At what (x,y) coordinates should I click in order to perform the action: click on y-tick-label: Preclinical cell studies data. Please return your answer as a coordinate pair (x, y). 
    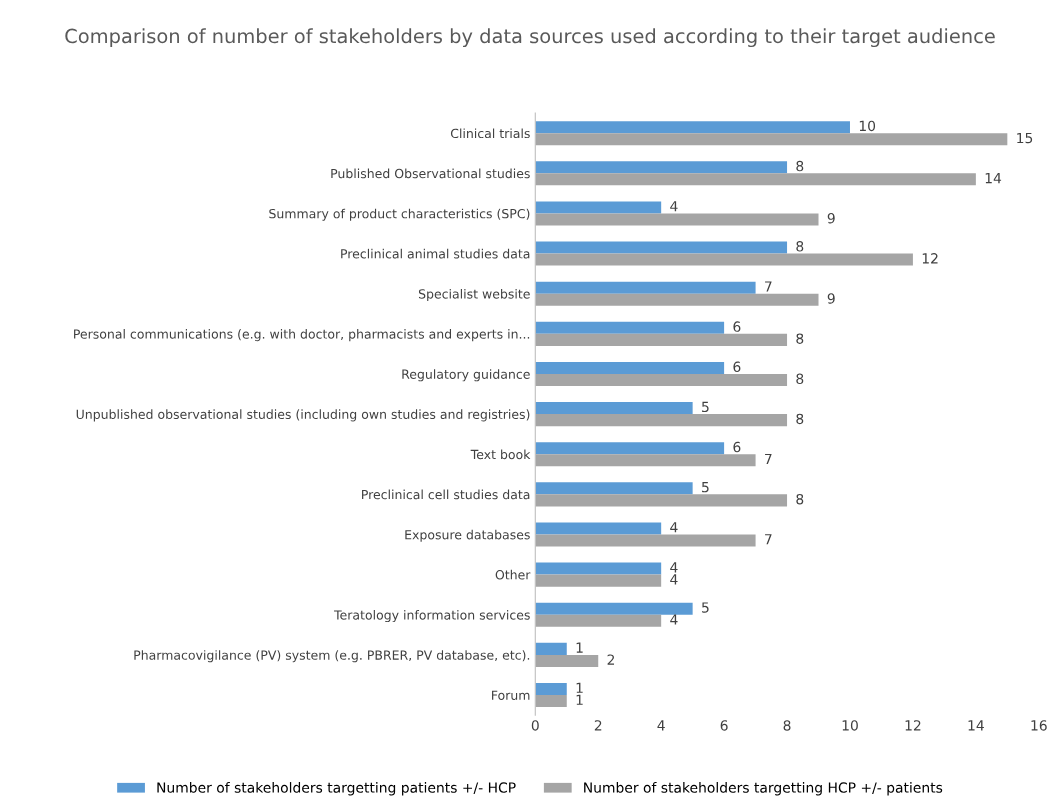
    Looking at the image, I should click on (446, 494).